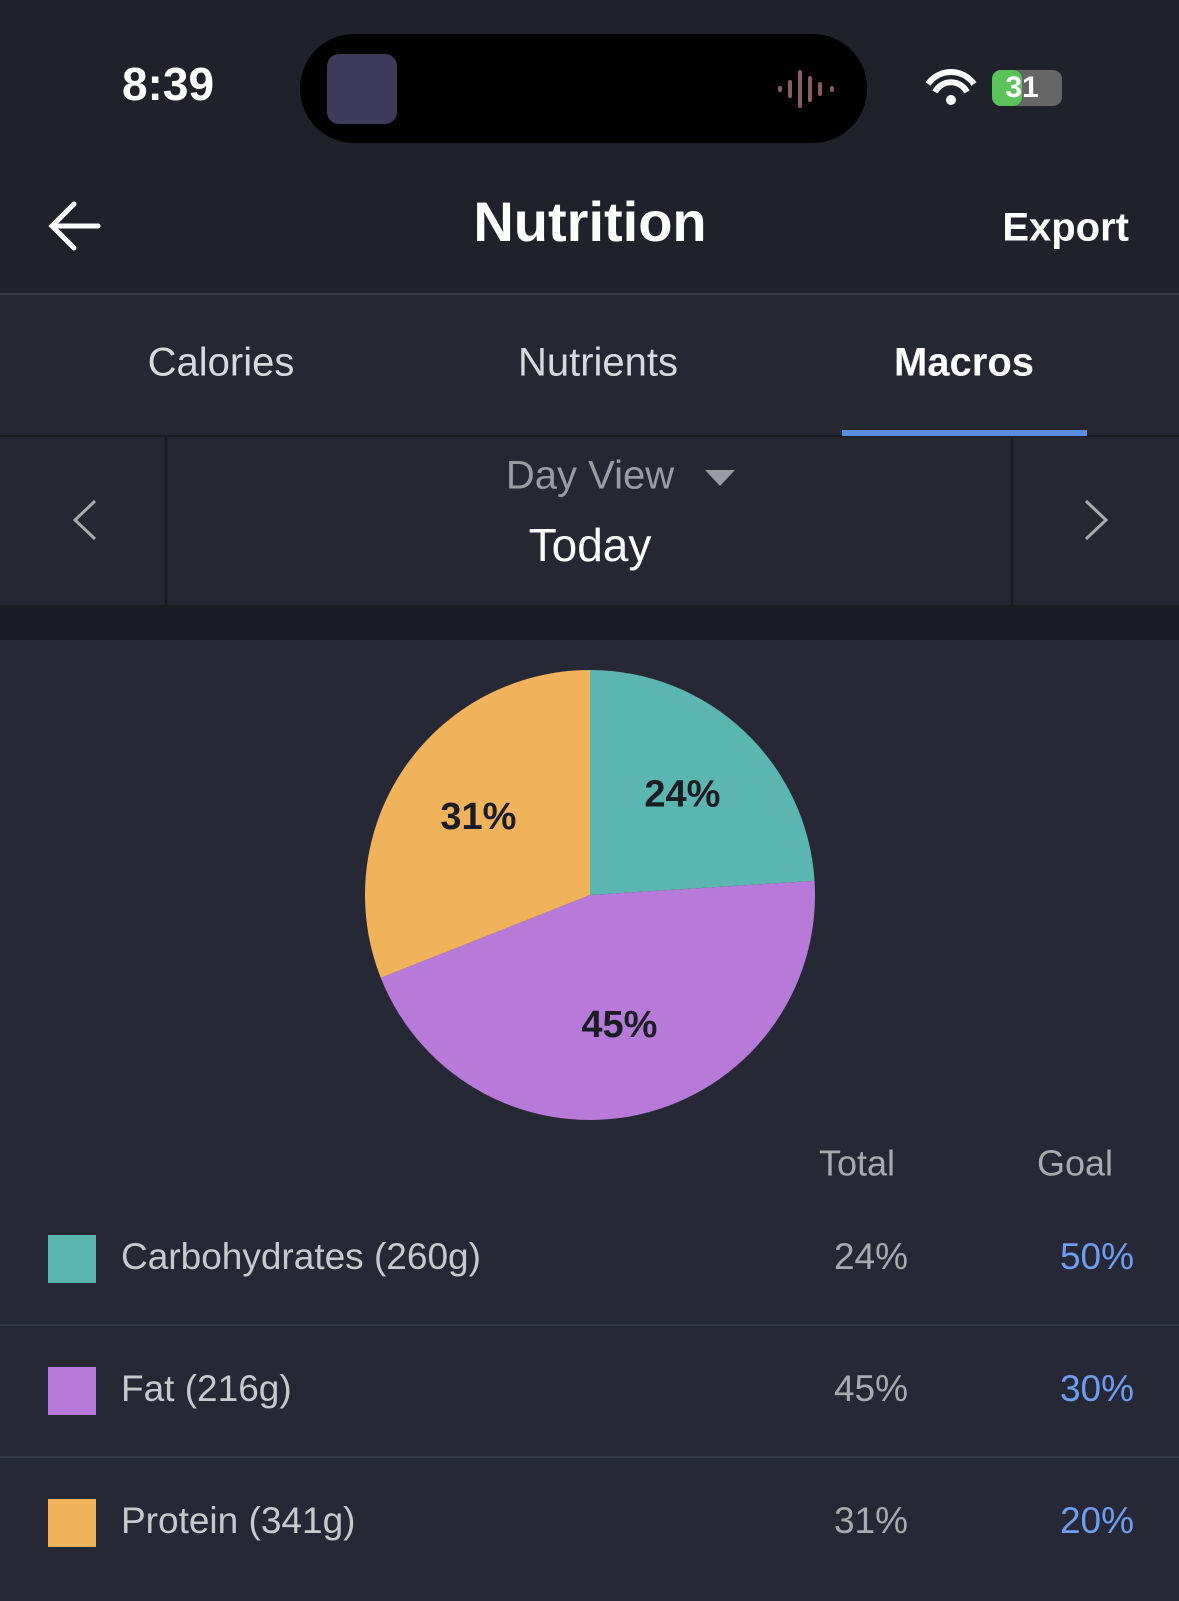 This screenshot has height=1601, width=1179. Describe the element at coordinates (871, 1388) in the screenshot. I see `macro-total: 45%` at that location.